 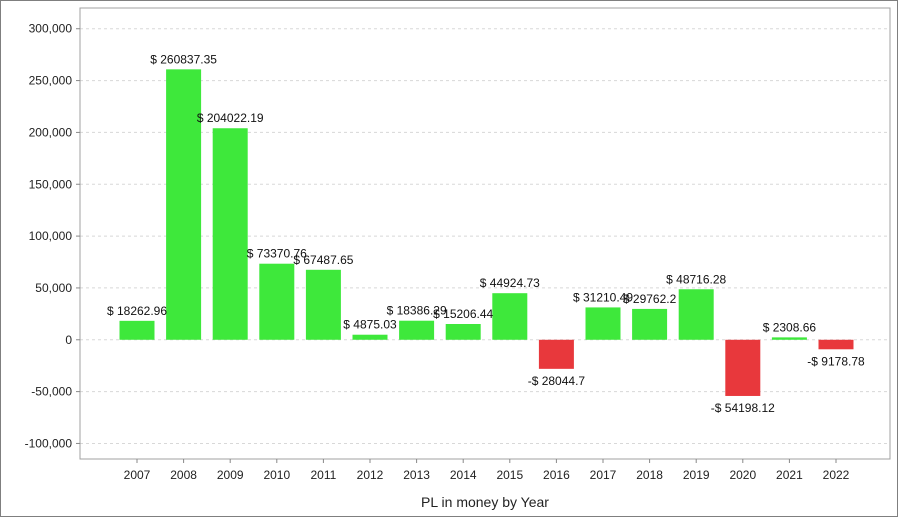 What do you see at coordinates (323, 304) in the screenshot?
I see `bar-2011` at bounding box center [323, 304].